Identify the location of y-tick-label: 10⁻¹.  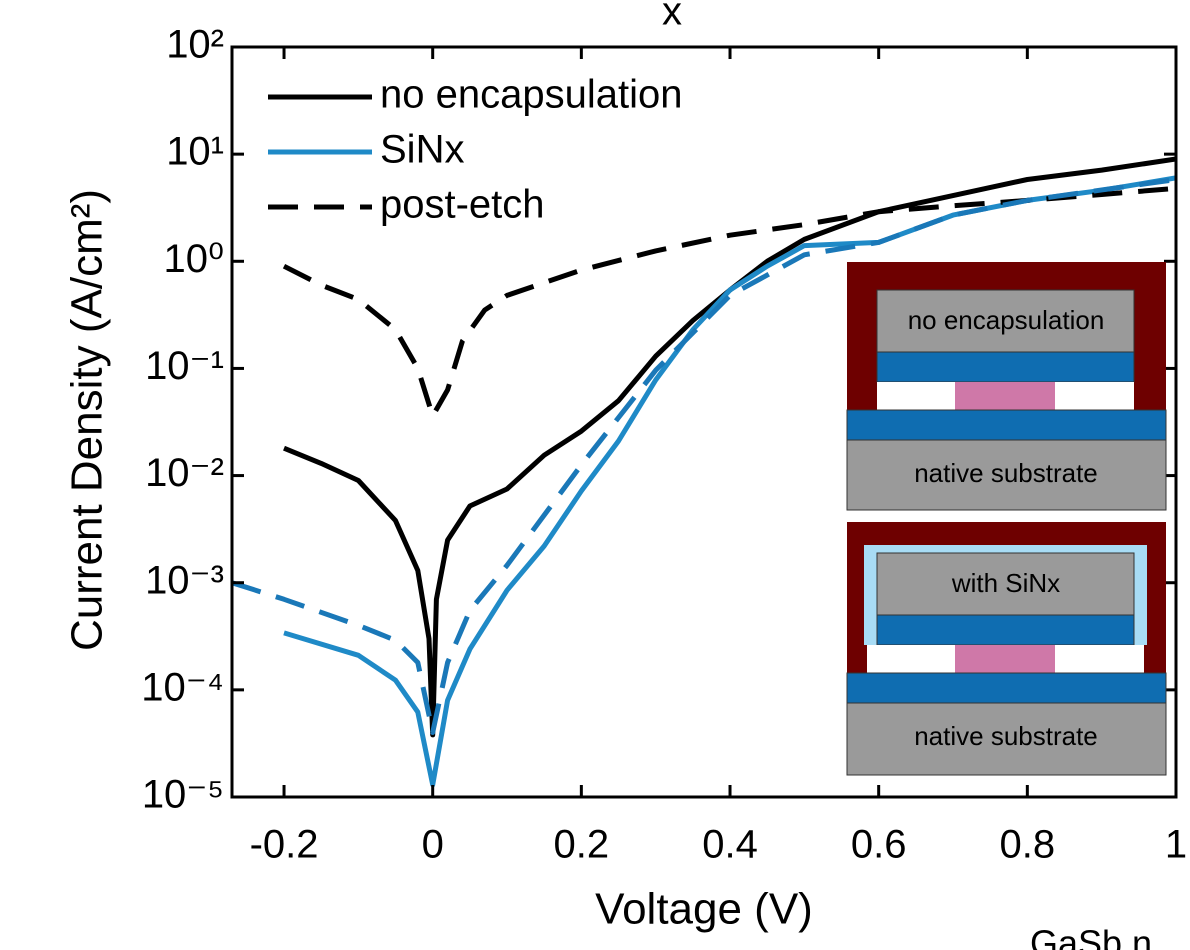
(184, 366).